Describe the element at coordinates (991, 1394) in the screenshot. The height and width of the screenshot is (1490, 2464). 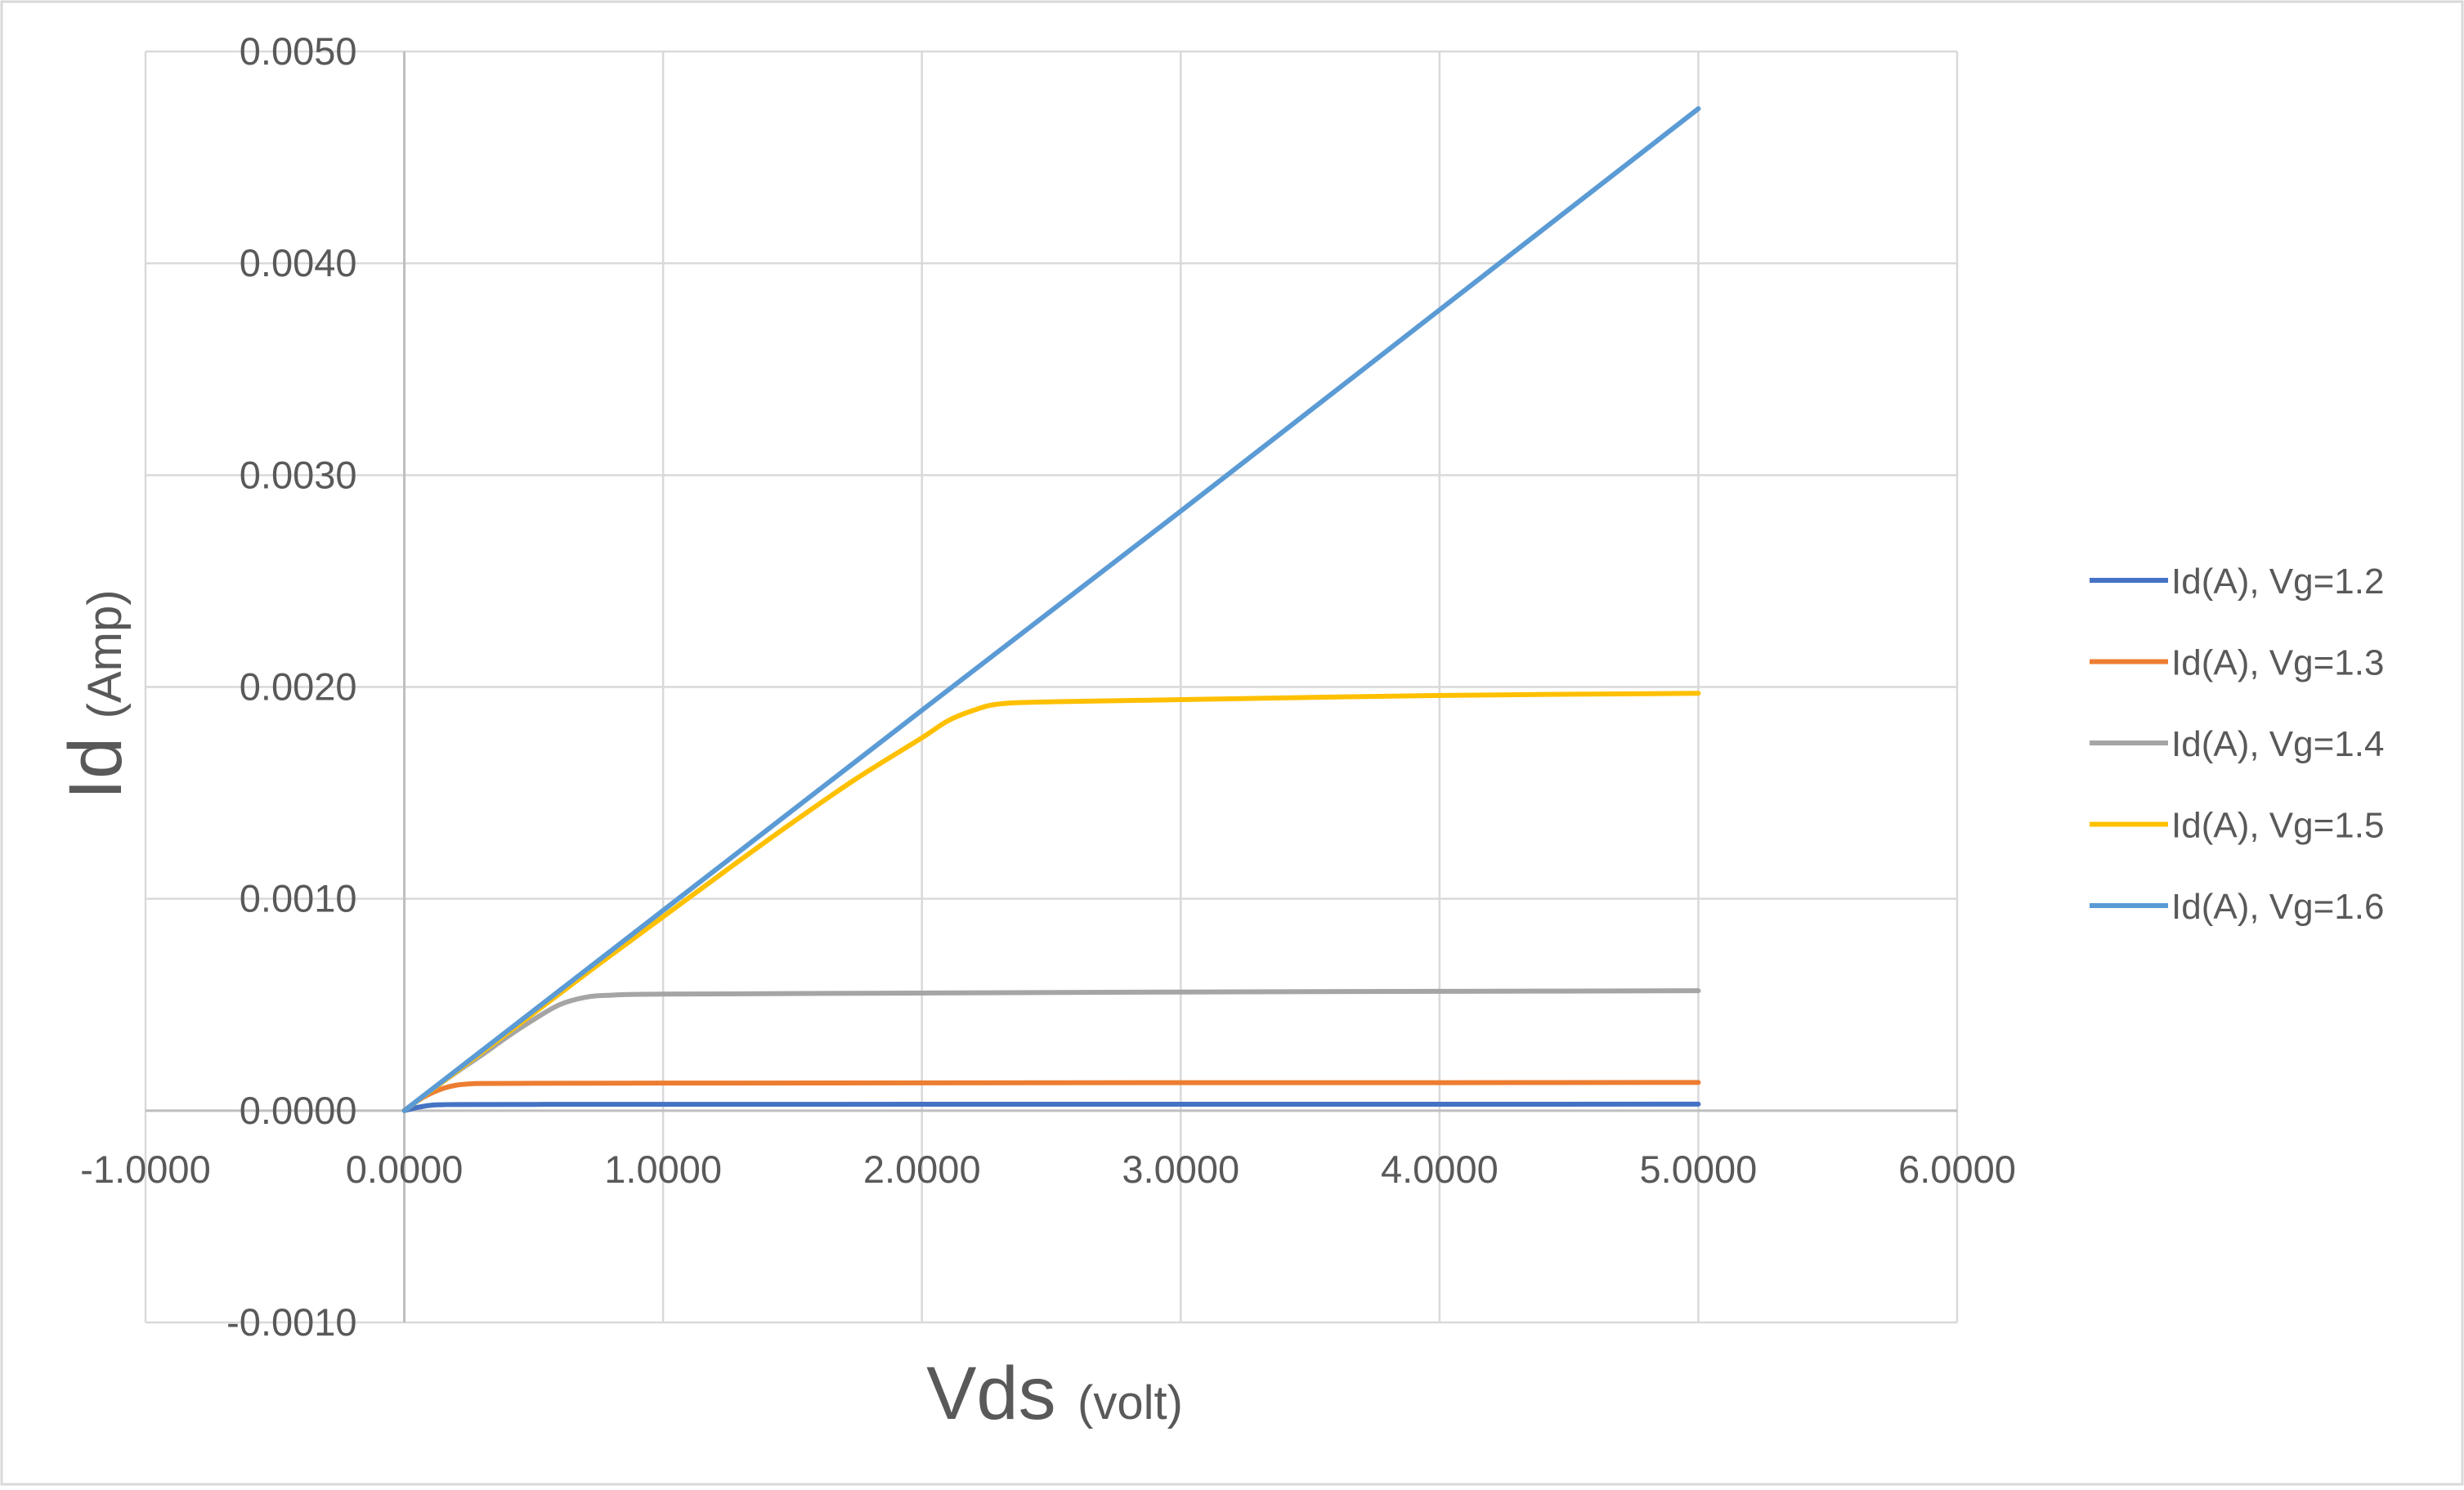
I see `x-axis-title-main: Vds` at that location.